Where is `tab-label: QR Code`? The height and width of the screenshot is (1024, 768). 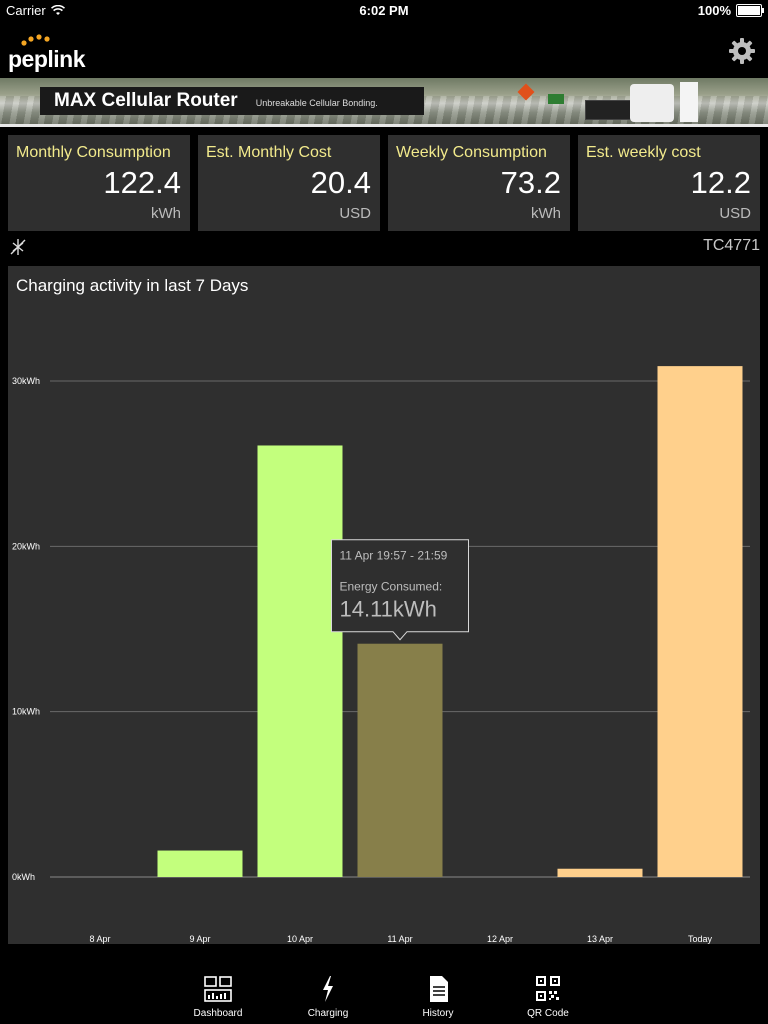 tab-label: QR Code is located at coordinates (548, 1013).